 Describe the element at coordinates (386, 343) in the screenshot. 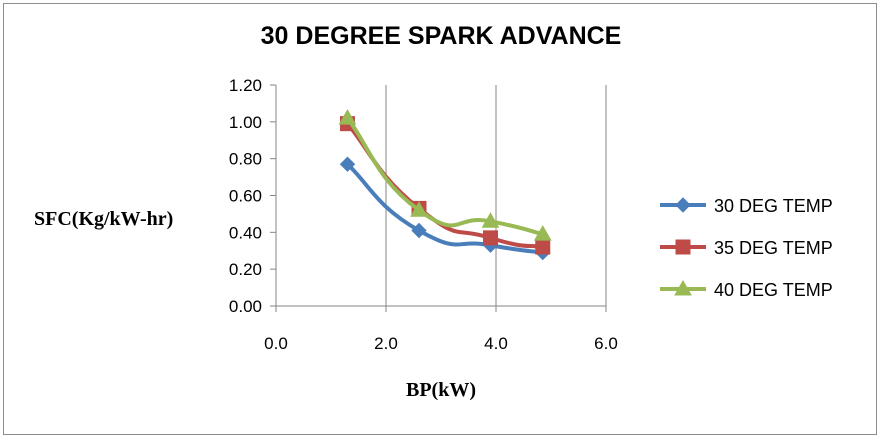

I see `x-tick-label: 2.0` at that location.